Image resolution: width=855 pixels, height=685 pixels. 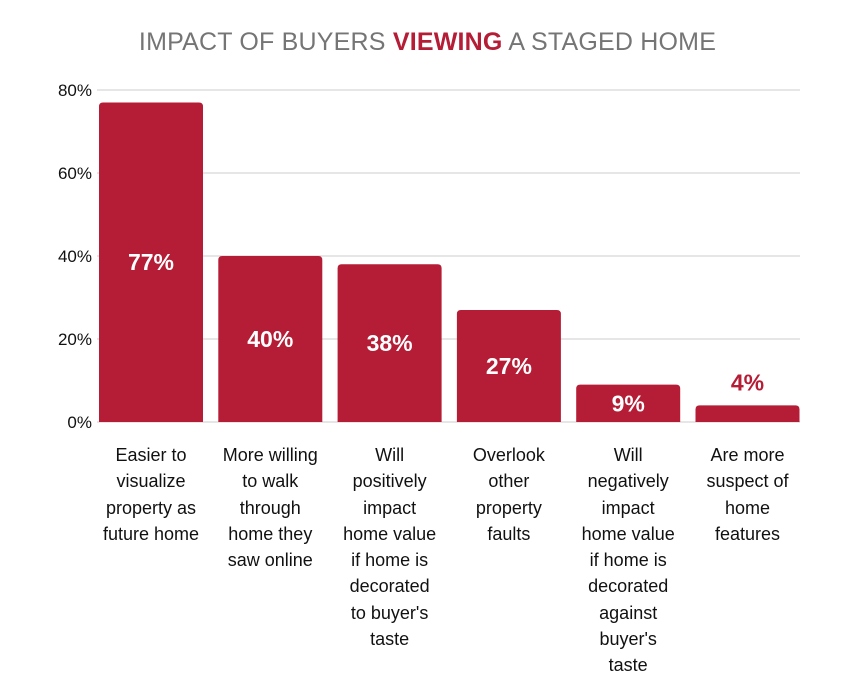 I want to click on y-tick-label: 60%, so click(x=75, y=173).